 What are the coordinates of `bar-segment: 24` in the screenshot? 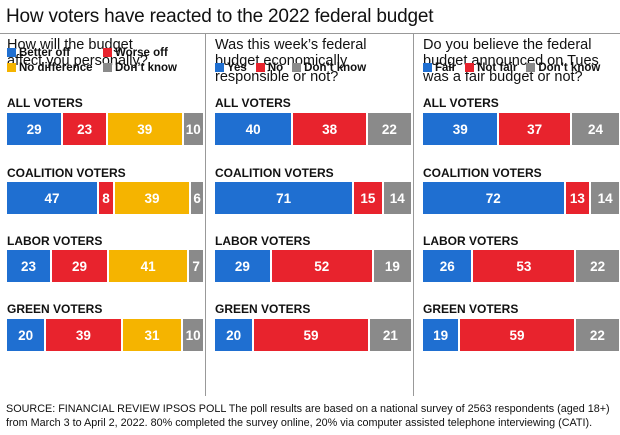 It's located at (595, 129).